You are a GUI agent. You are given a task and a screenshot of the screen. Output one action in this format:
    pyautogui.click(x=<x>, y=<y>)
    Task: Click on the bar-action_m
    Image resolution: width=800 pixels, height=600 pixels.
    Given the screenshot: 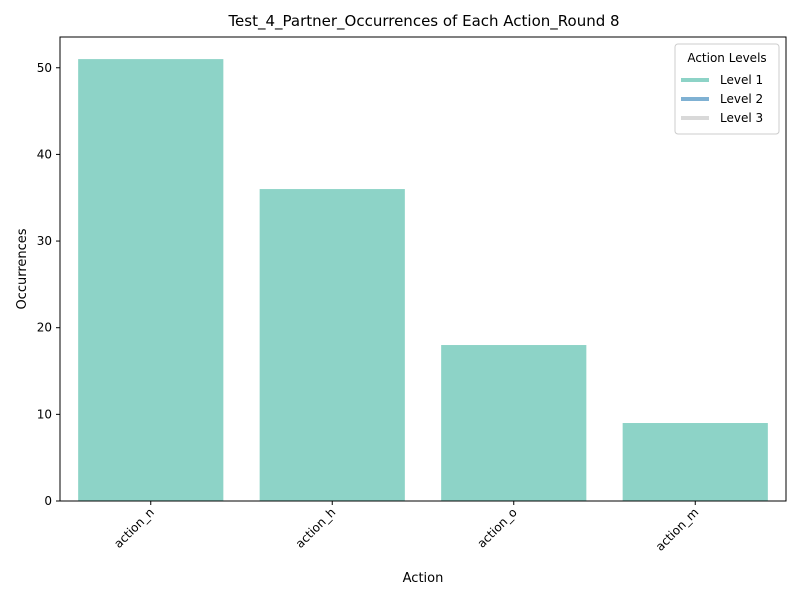 What is the action you would take?
    pyautogui.click(x=695, y=462)
    